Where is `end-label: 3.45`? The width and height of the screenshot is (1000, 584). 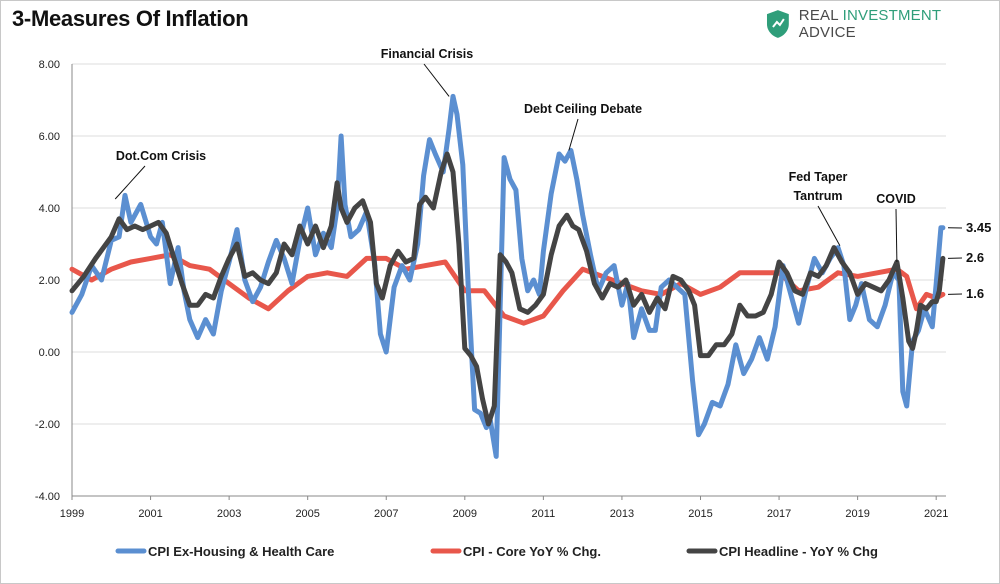
end-label: 3.45 is located at coordinates (978, 227).